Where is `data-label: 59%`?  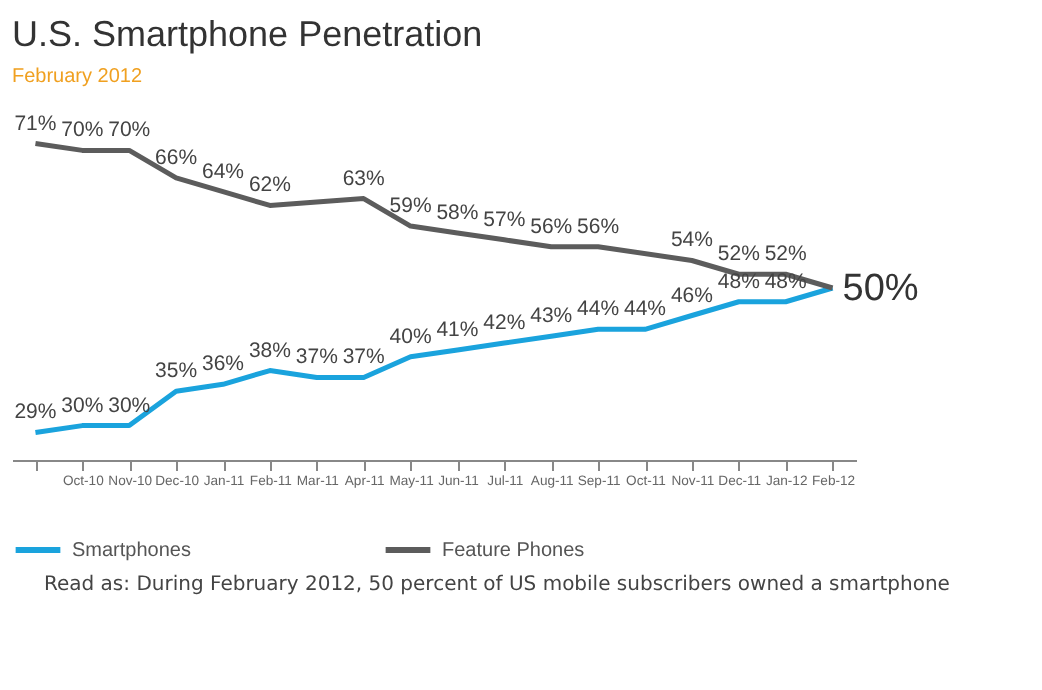
data-label: 59% is located at coordinates (410, 206).